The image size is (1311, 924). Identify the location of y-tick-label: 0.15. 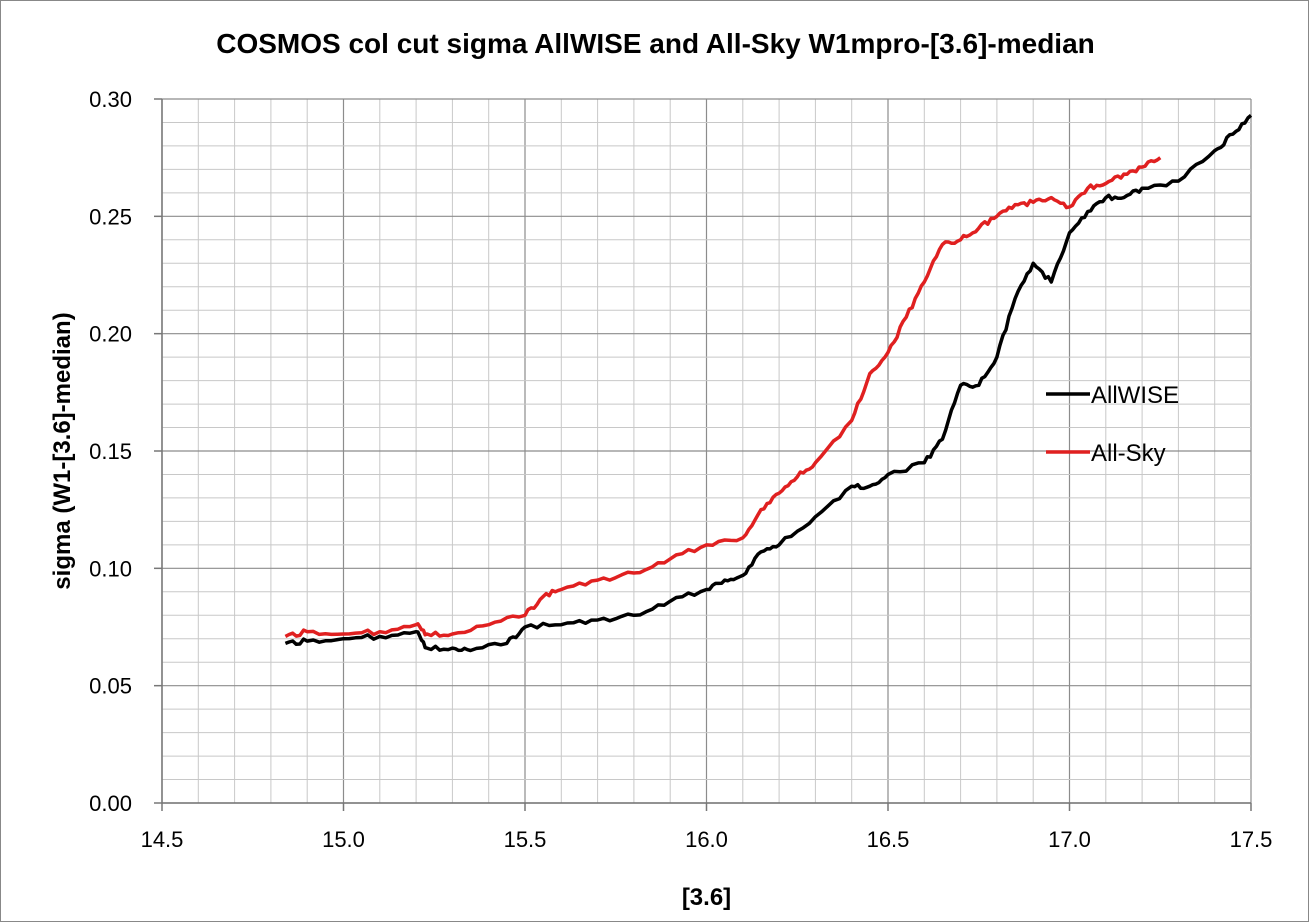
(110, 451).